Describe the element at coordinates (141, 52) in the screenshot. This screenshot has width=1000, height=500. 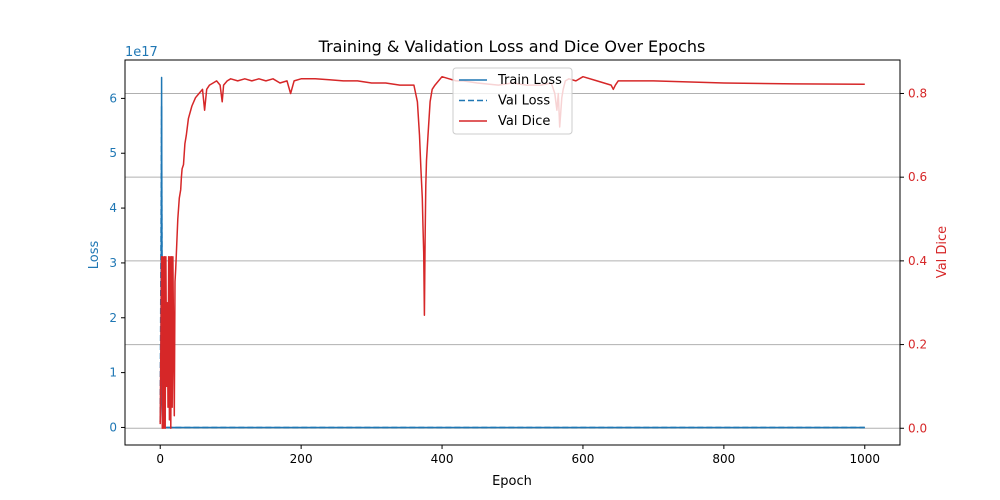
I see `y-axis-left-offset: 1e17` at that location.